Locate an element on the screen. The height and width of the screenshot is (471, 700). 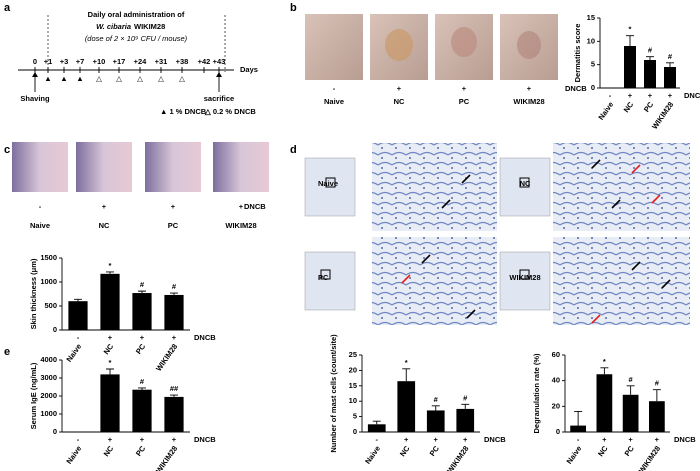
y-tick-label: 500 is located at coordinates (50, 305).